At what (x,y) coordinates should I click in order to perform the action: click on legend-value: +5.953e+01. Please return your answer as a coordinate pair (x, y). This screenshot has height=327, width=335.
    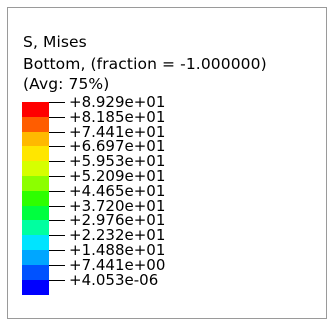
    Looking at the image, I should click on (117, 161).